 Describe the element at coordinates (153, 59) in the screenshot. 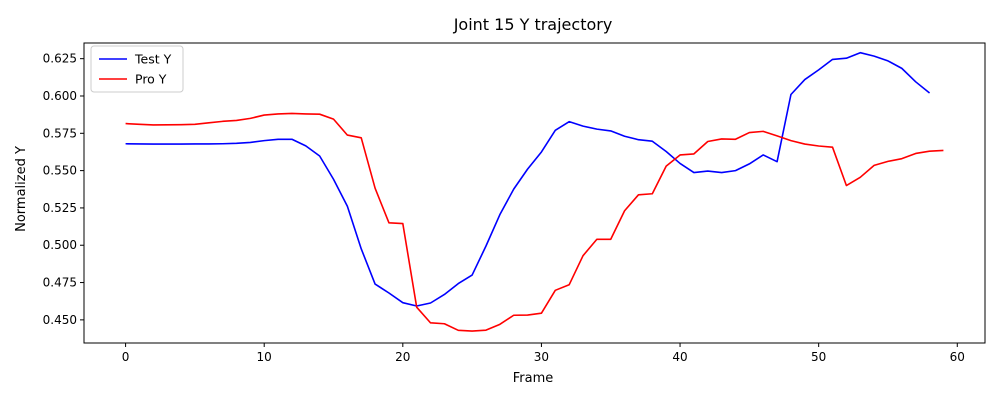

I see `legend-label: Test Y` at that location.